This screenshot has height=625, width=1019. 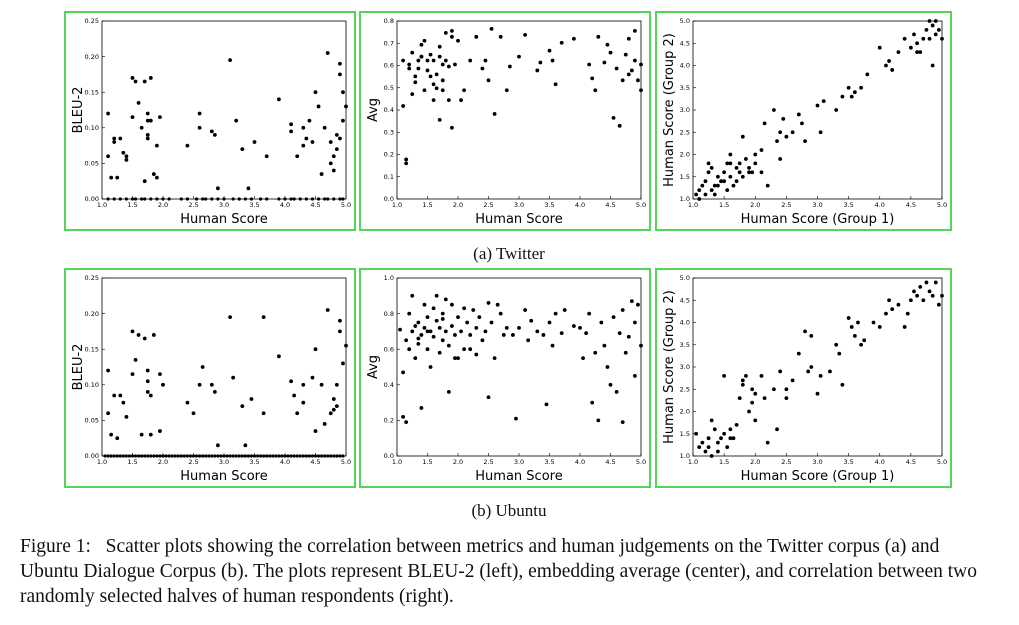 What do you see at coordinates (509, 510) in the screenshot?
I see `ubuntu-caption: (b) Ubuntu` at bounding box center [509, 510].